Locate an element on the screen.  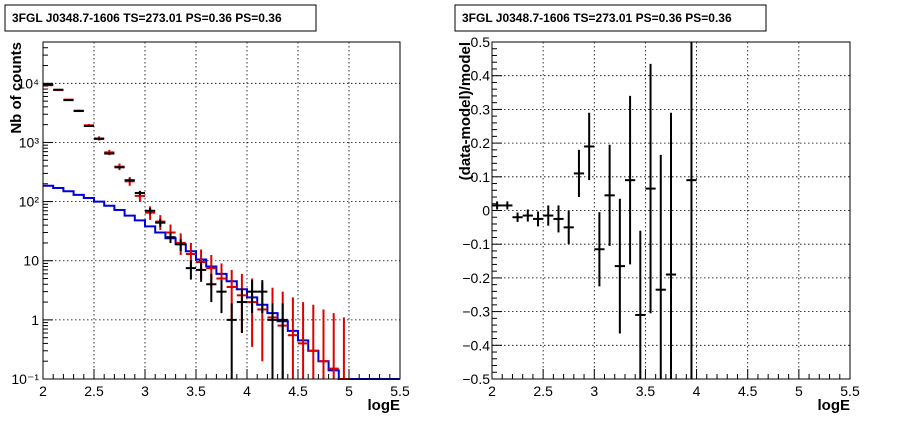
left-x-axis-label: logE is located at coordinates (384, 405).